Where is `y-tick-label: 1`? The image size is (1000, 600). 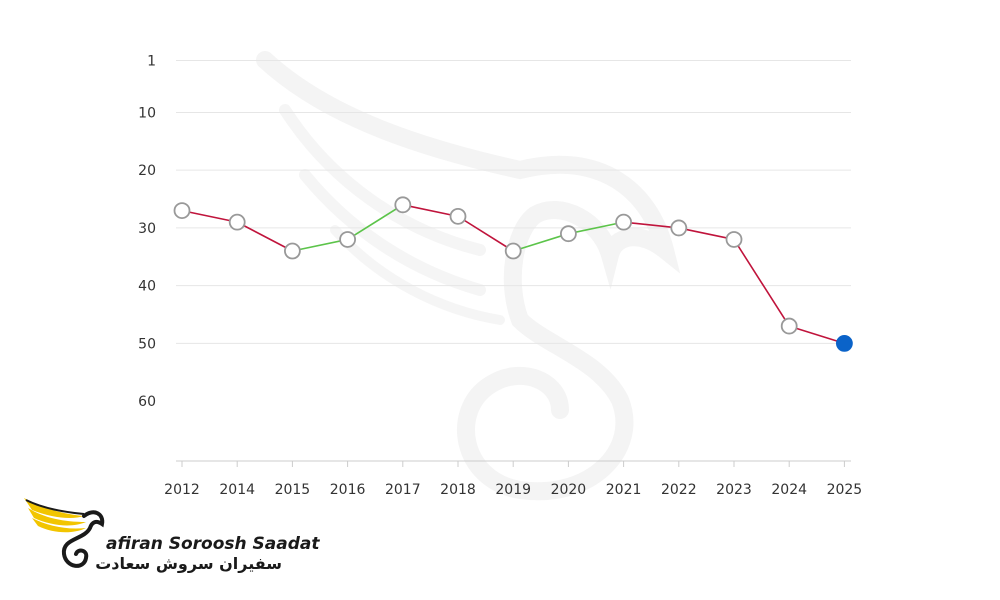
y-tick-label: 1 is located at coordinates (151, 61).